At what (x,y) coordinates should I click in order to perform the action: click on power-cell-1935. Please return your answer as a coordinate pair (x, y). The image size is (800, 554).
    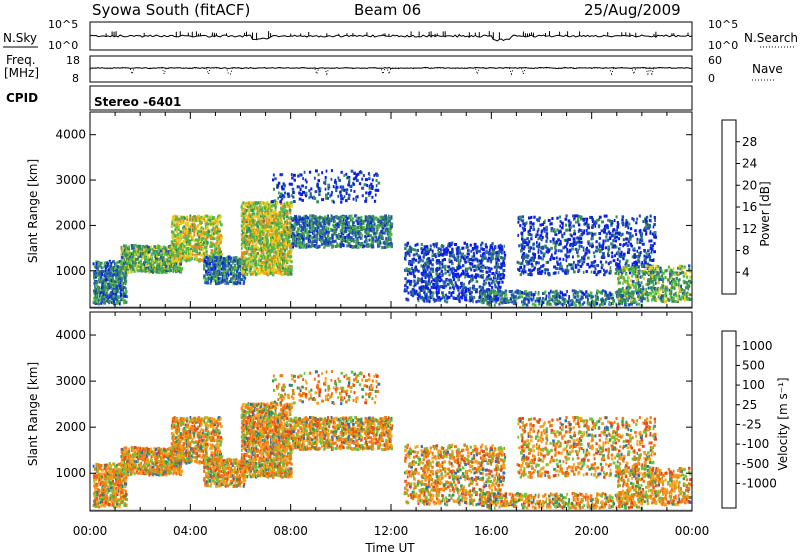
    Looking at the image, I should click on (256, 247).